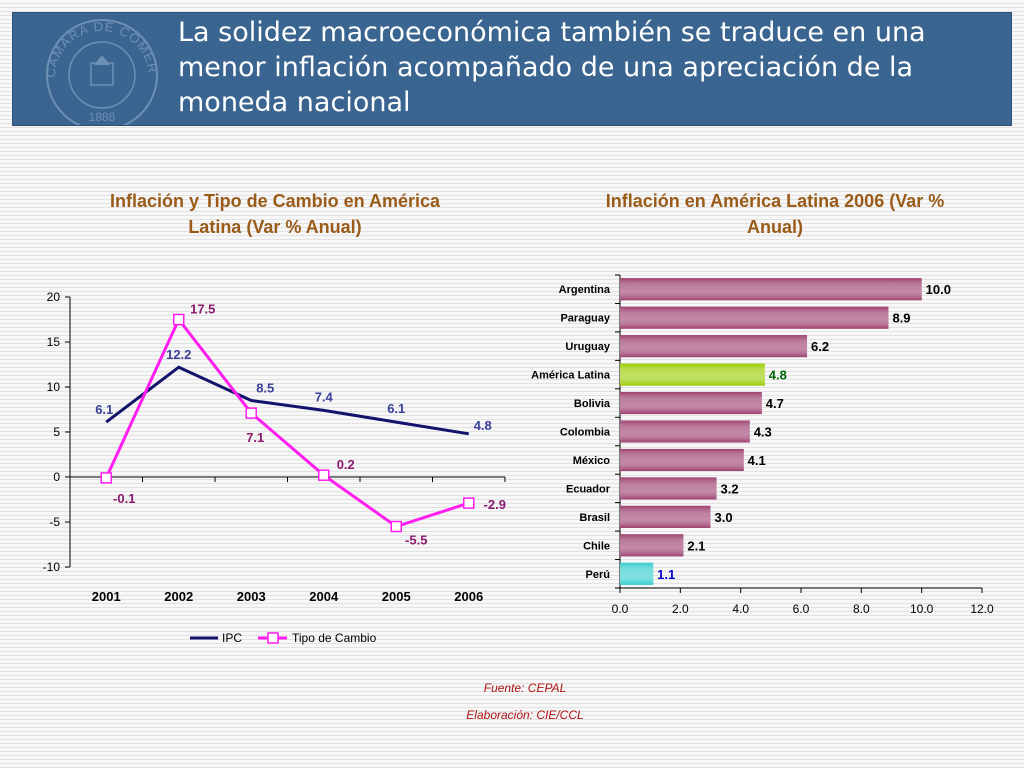 This screenshot has width=1024, height=768. Describe the element at coordinates (251, 596) in the screenshot. I see `x-tick-label: 2003` at that location.